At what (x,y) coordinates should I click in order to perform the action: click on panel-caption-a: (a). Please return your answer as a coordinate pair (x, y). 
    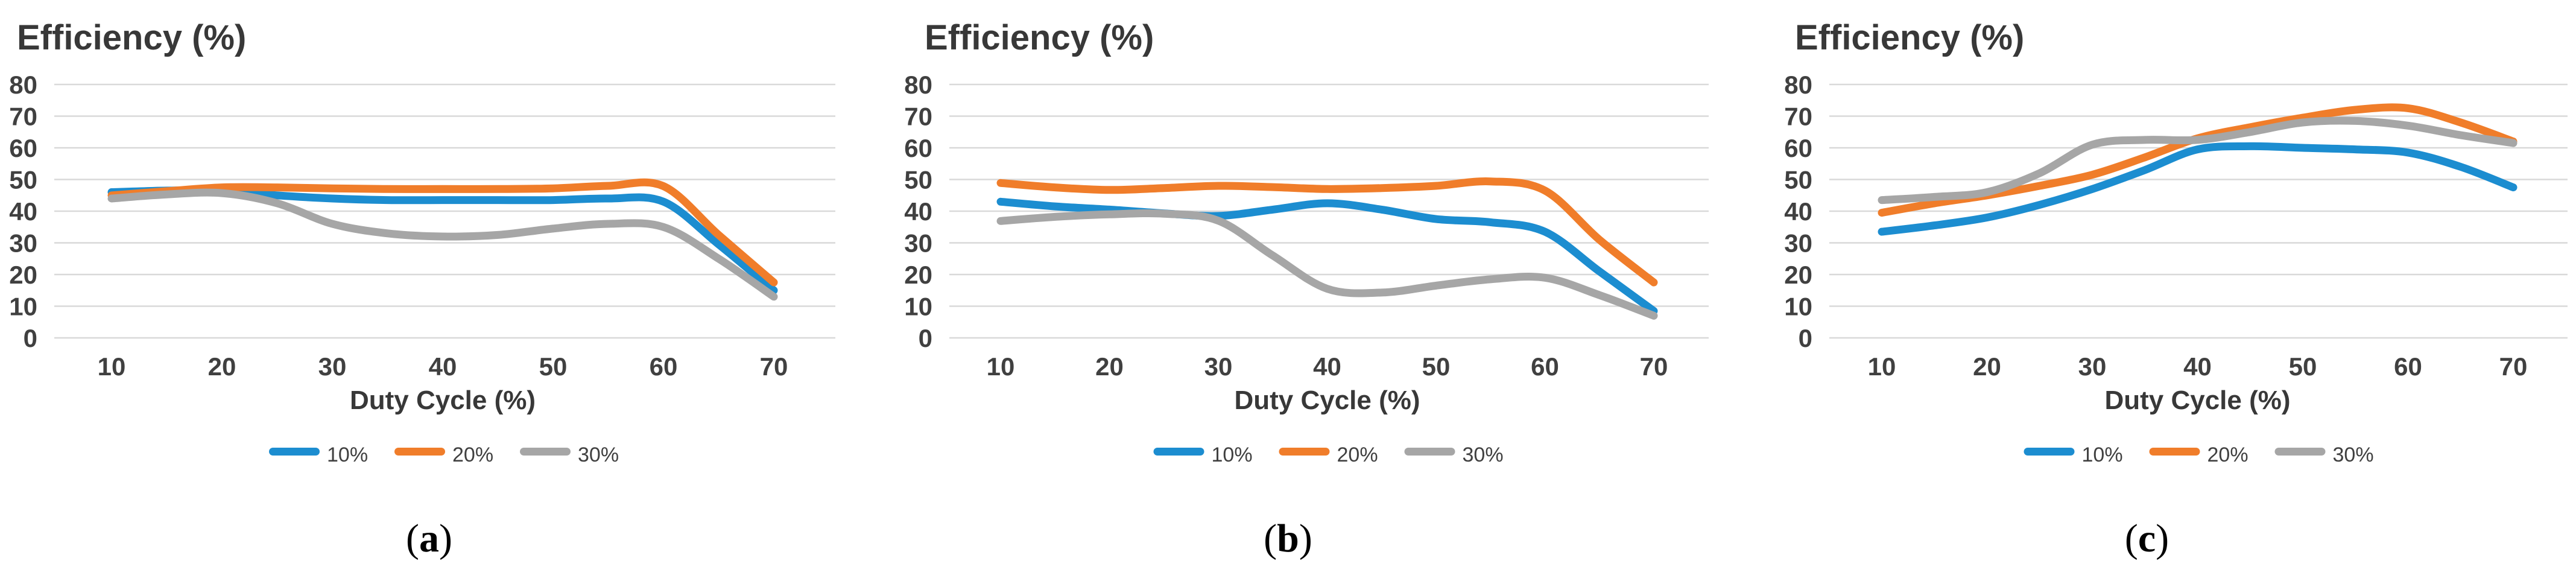
    Looking at the image, I should click on (429, 536).